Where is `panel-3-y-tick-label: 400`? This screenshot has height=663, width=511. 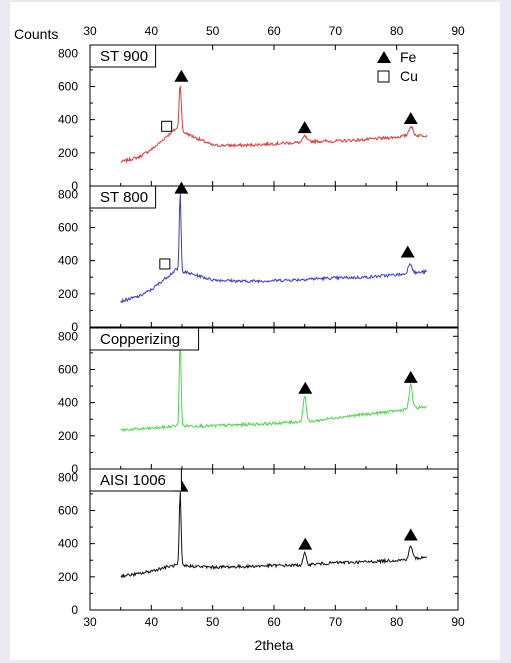 panel-3-y-tick-label: 400 is located at coordinates (68, 403).